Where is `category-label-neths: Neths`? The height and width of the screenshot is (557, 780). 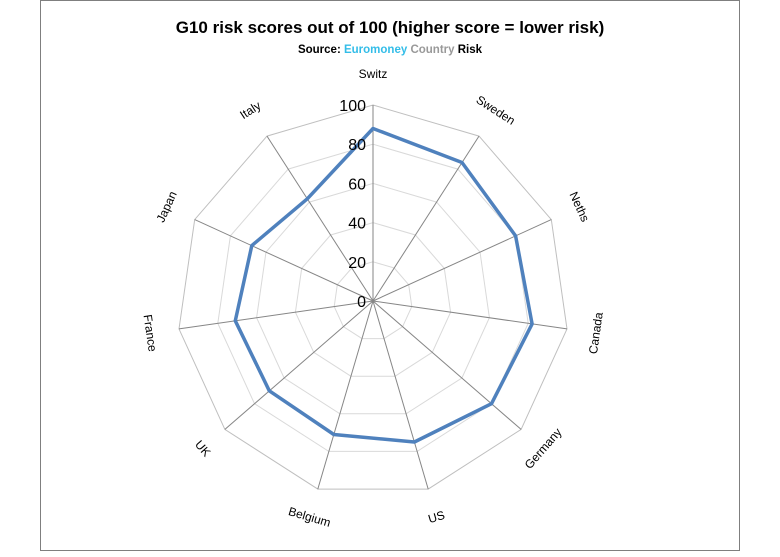 category-label-neths: Neths is located at coordinates (579, 207).